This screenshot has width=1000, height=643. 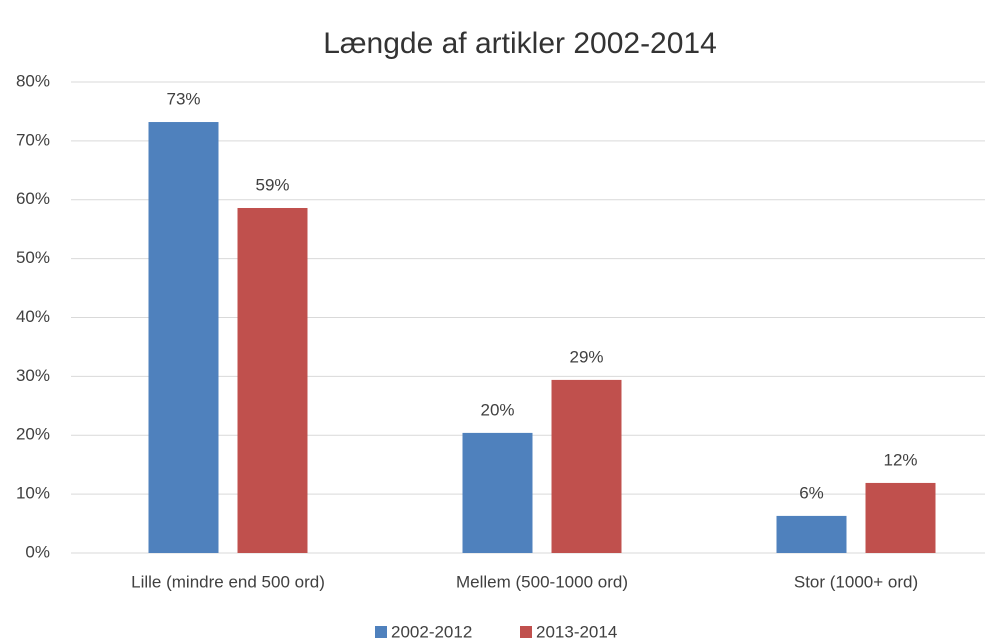 What do you see at coordinates (33, 80) in the screenshot?
I see `y-tick-label: 80%` at bounding box center [33, 80].